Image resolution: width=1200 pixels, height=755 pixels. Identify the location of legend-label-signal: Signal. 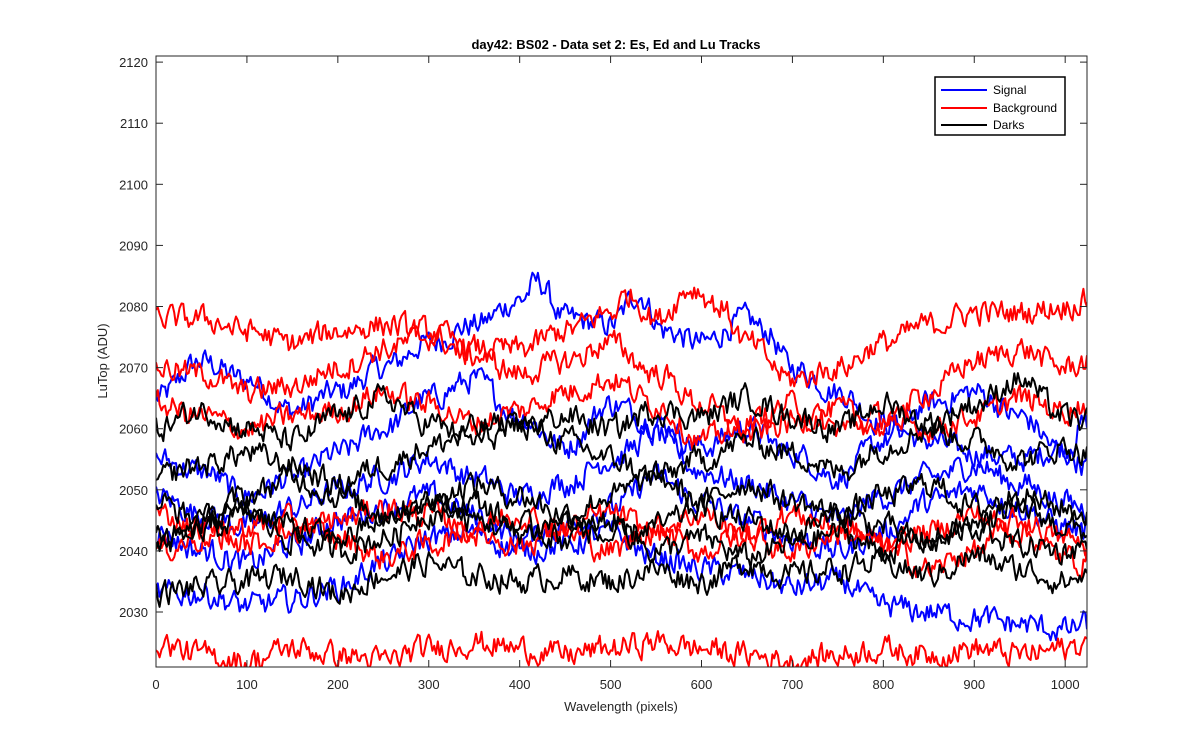
(1009, 90).